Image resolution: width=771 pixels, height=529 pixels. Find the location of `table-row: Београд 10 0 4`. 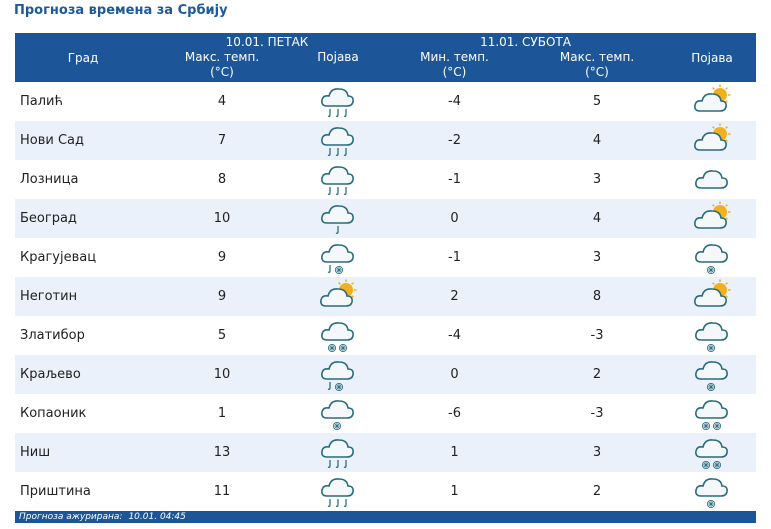

table-row: Београд 10 0 4 is located at coordinates (386, 218).